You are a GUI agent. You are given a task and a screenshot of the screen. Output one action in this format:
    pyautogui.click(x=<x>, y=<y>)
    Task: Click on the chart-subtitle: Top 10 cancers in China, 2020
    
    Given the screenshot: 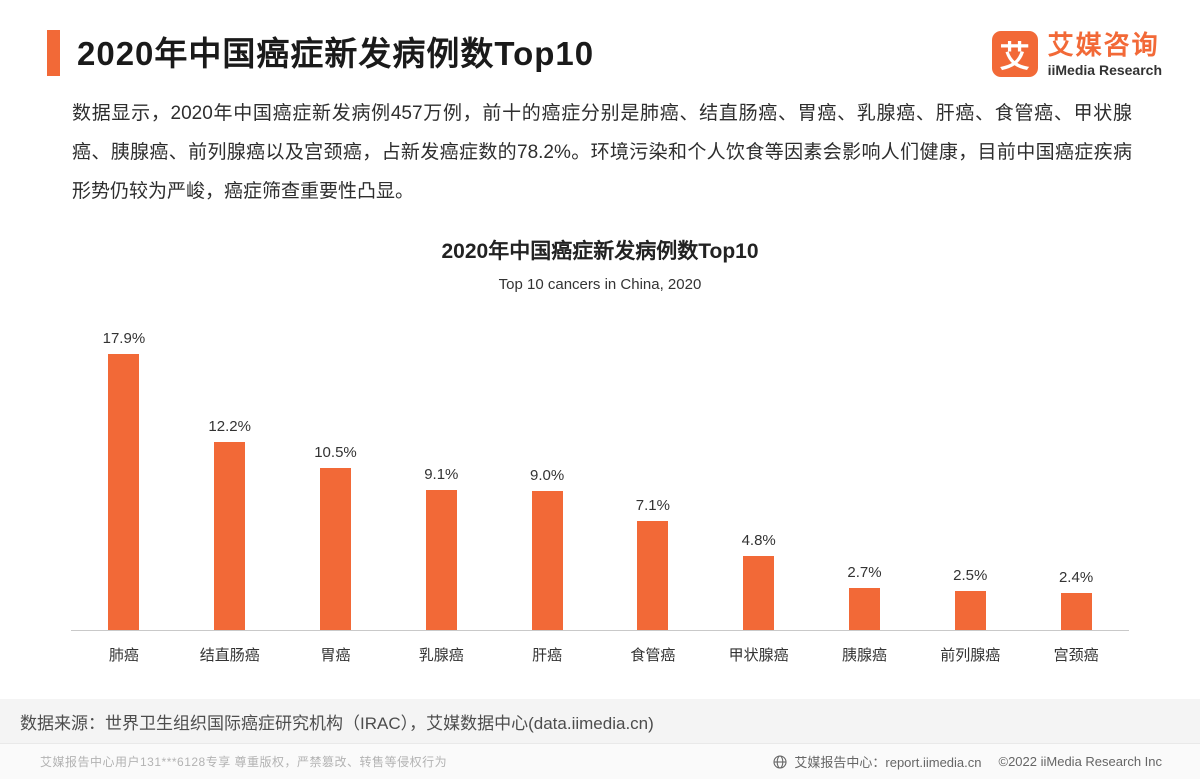 What is the action you would take?
    pyautogui.click(x=600, y=284)
    